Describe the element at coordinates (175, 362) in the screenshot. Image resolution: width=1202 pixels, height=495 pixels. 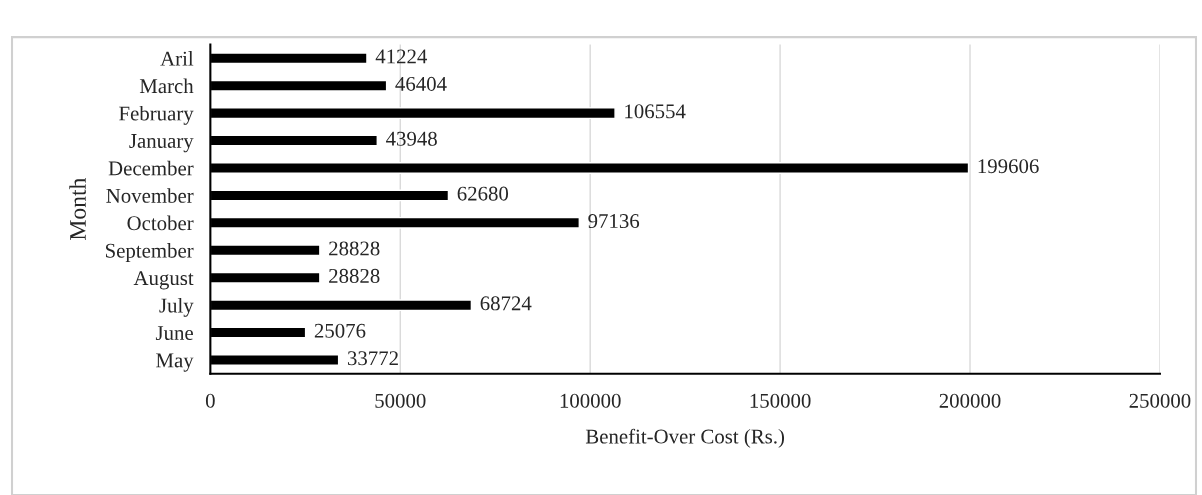
I see `y-tick-label: May` at that location.